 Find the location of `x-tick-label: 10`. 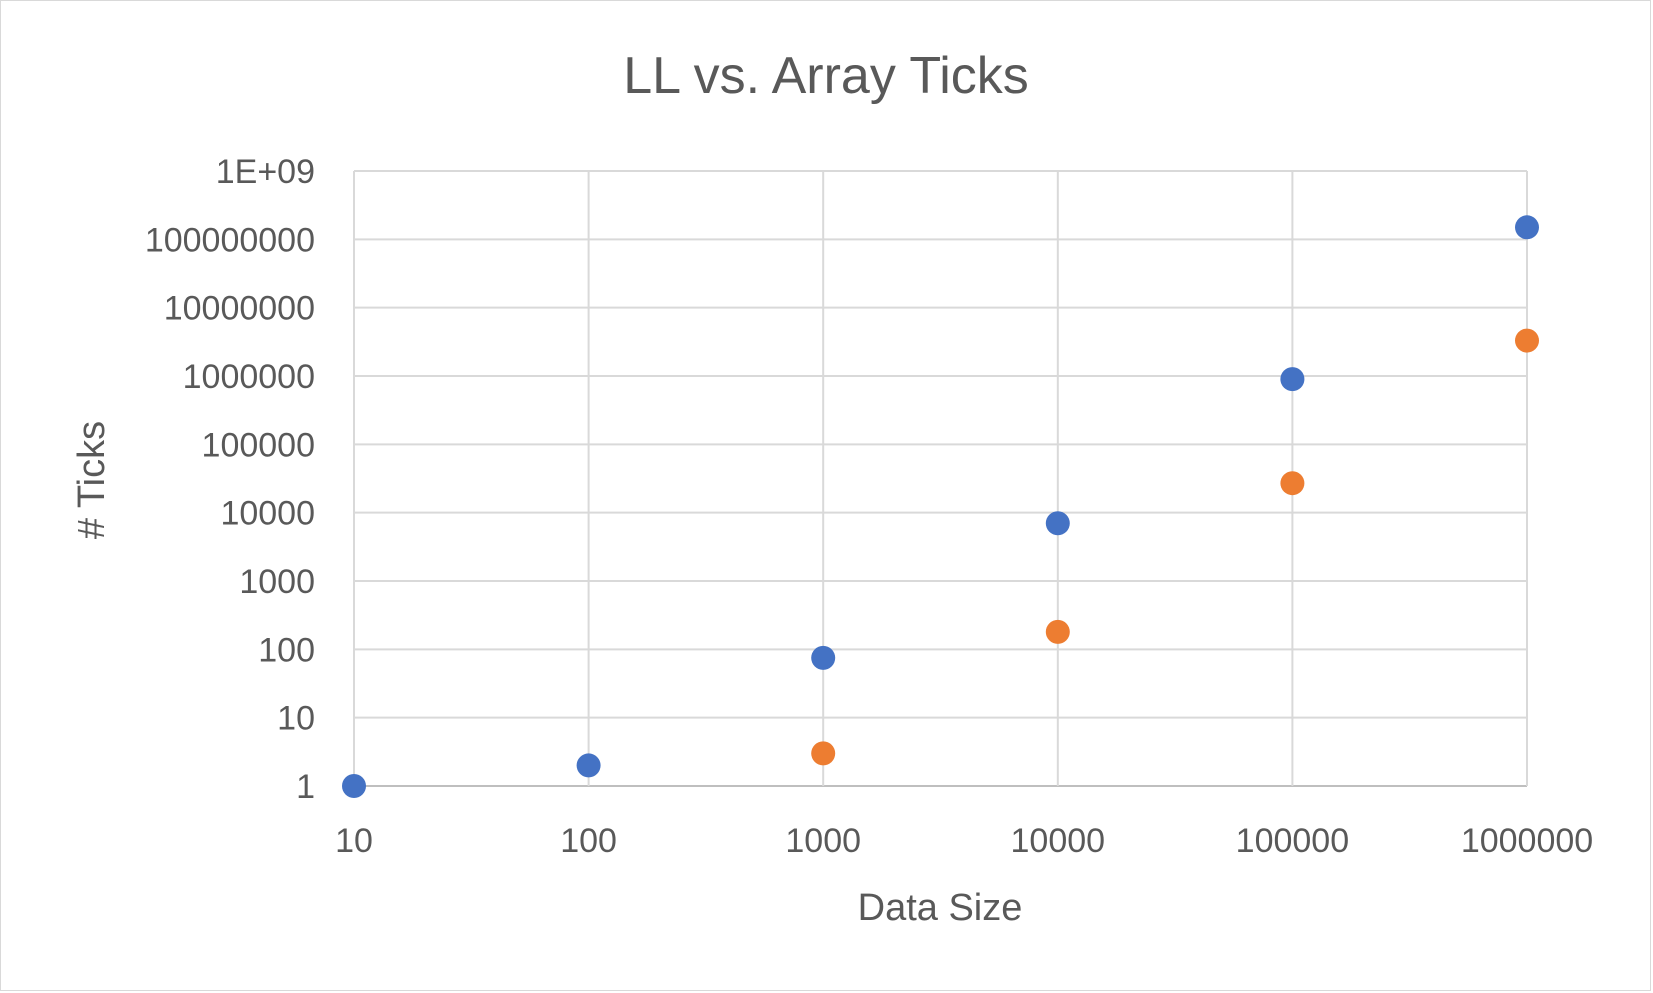

x-tick-label: 10 is located at coordinates (354, 841).